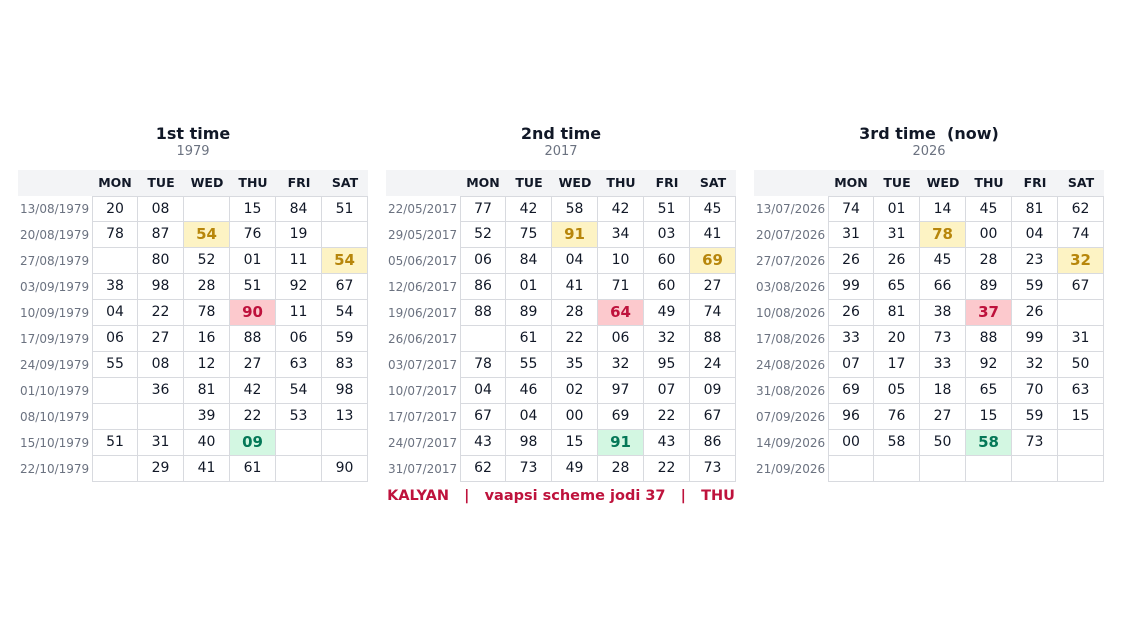  Describe the element at coordinates (193, 209) in the screenshot. I see `week-row: 13/08/1979 20 08 15 84 51` at that location.